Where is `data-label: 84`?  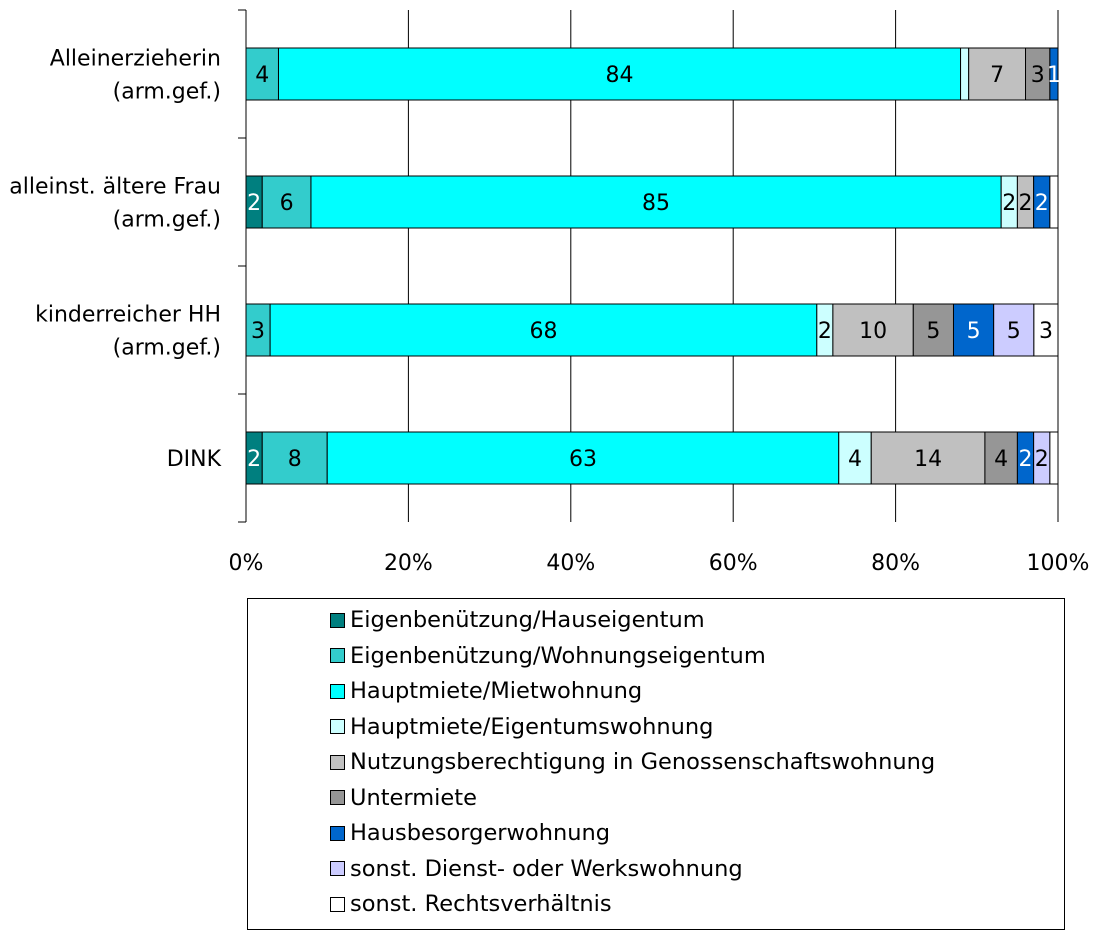
data-label: 84 is located at coordinates (620, 75).